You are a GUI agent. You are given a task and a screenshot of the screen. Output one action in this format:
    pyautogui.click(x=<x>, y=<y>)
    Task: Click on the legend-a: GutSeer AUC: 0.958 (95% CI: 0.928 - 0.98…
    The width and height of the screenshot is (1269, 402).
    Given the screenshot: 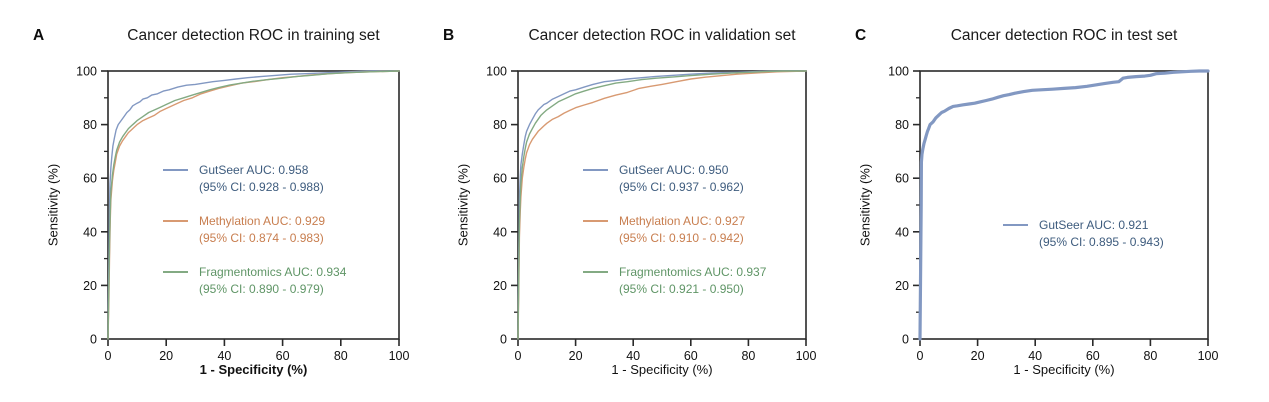 What is the action you would take?
    pyautogui.click(x=254, y=238)
    